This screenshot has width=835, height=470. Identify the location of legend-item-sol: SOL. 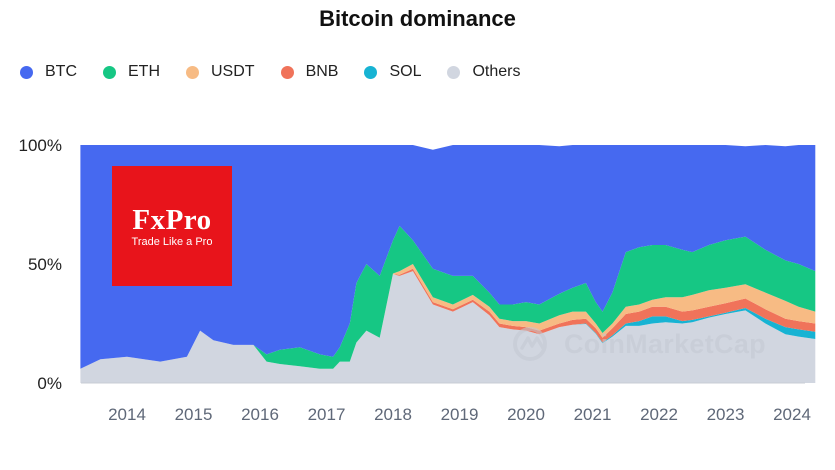
(392, 72).